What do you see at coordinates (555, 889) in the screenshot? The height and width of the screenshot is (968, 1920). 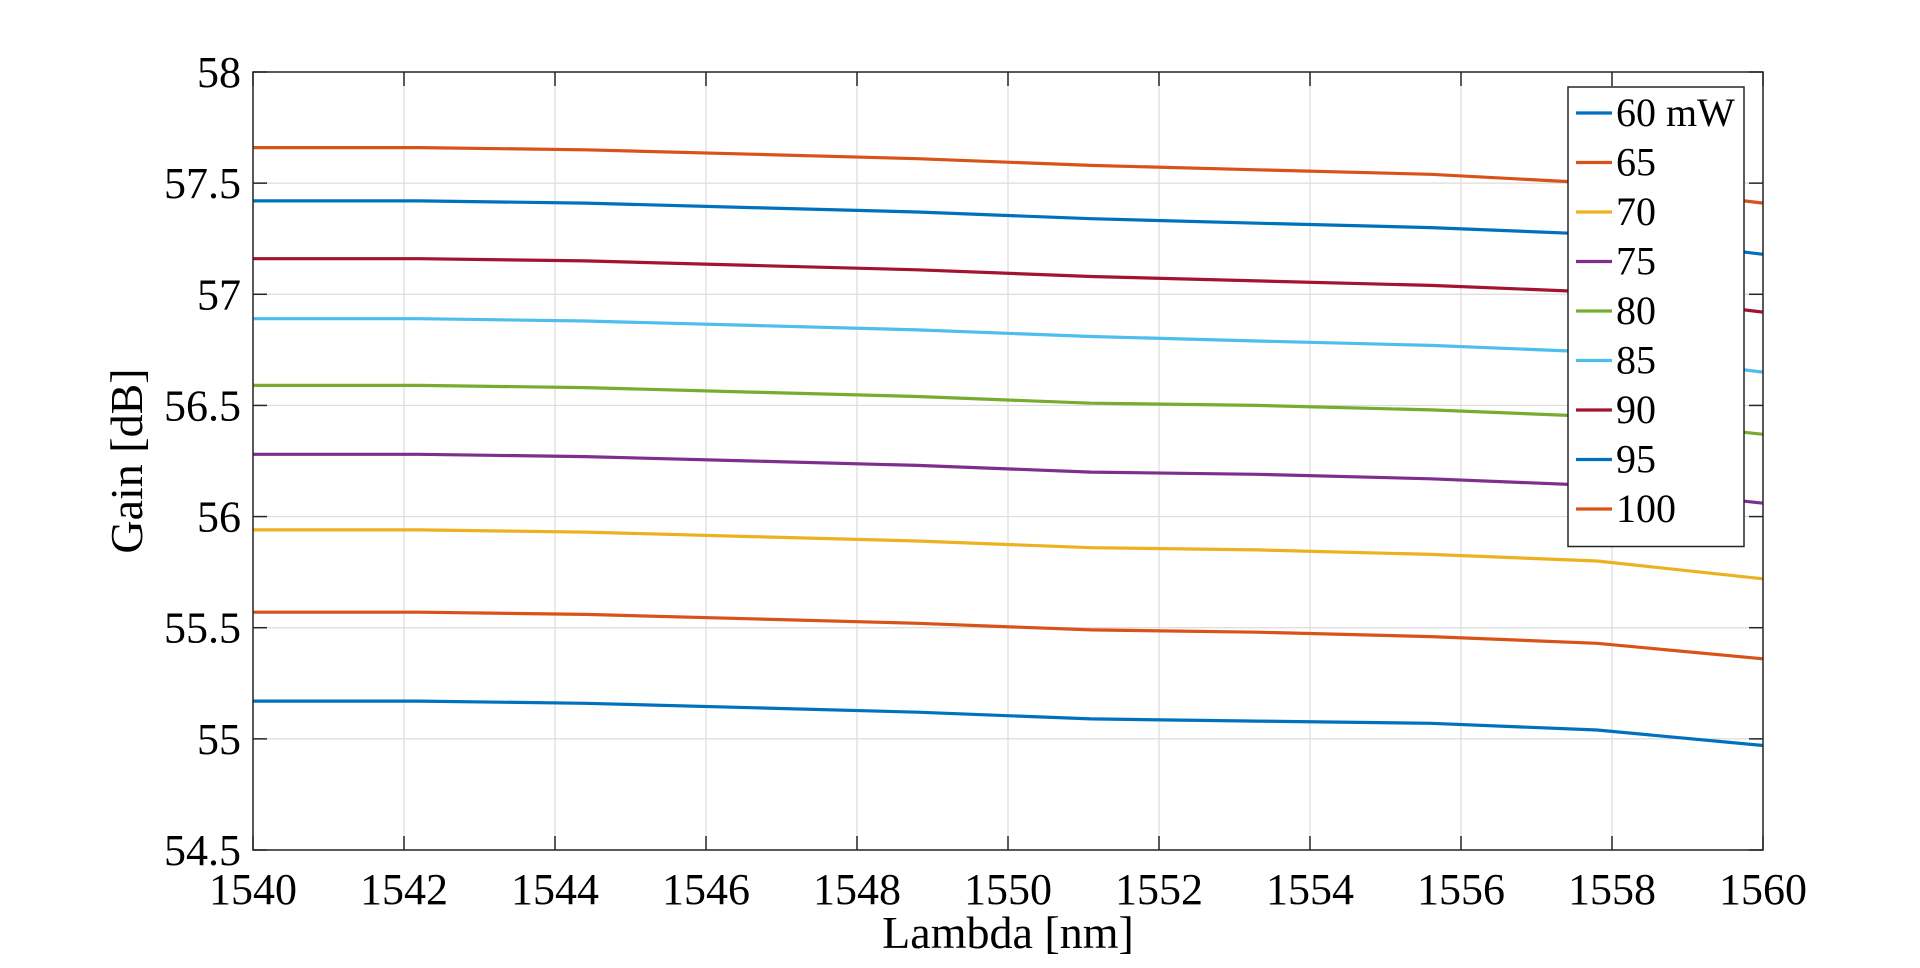 I see `x-tick-label: 1544` at bounding box center [555, 889].